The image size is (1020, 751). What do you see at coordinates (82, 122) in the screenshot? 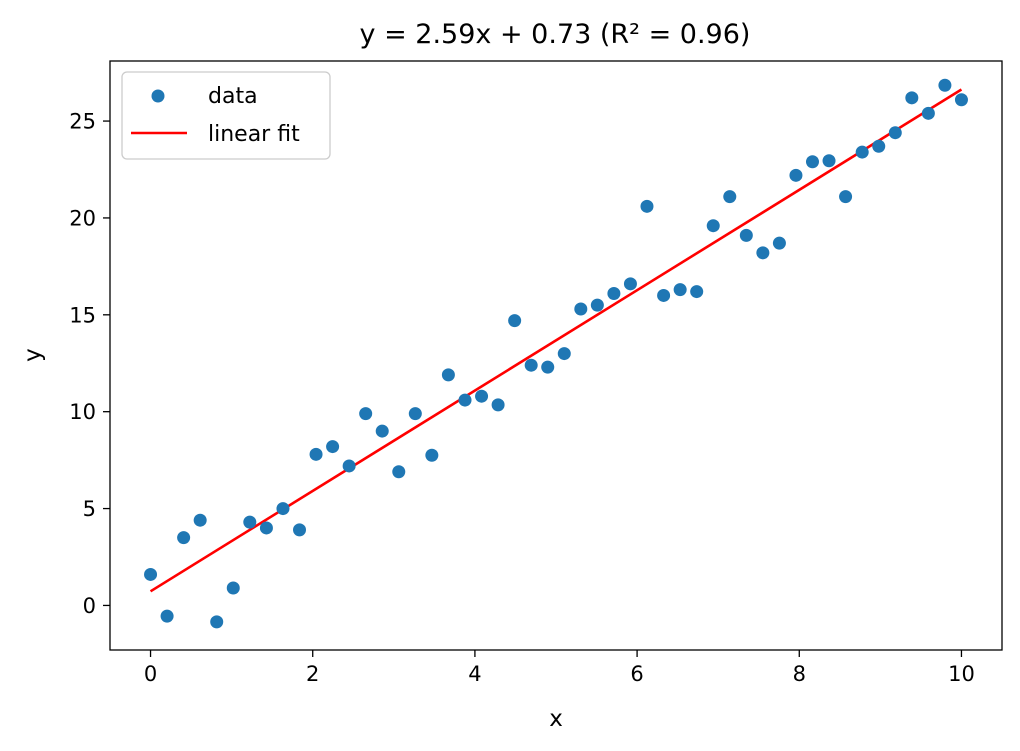
I see `y-tick-label: 25` at bounding box center [82, 122].